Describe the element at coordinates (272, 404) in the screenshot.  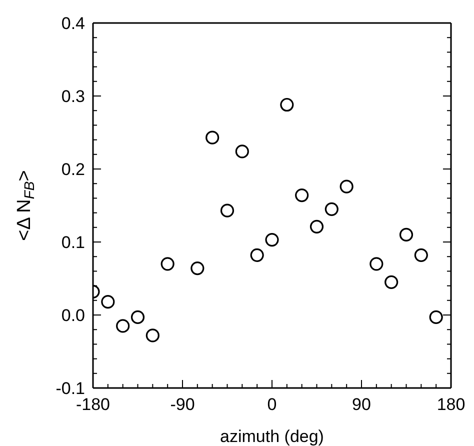
I see `x-tick-label: 0` at that location.